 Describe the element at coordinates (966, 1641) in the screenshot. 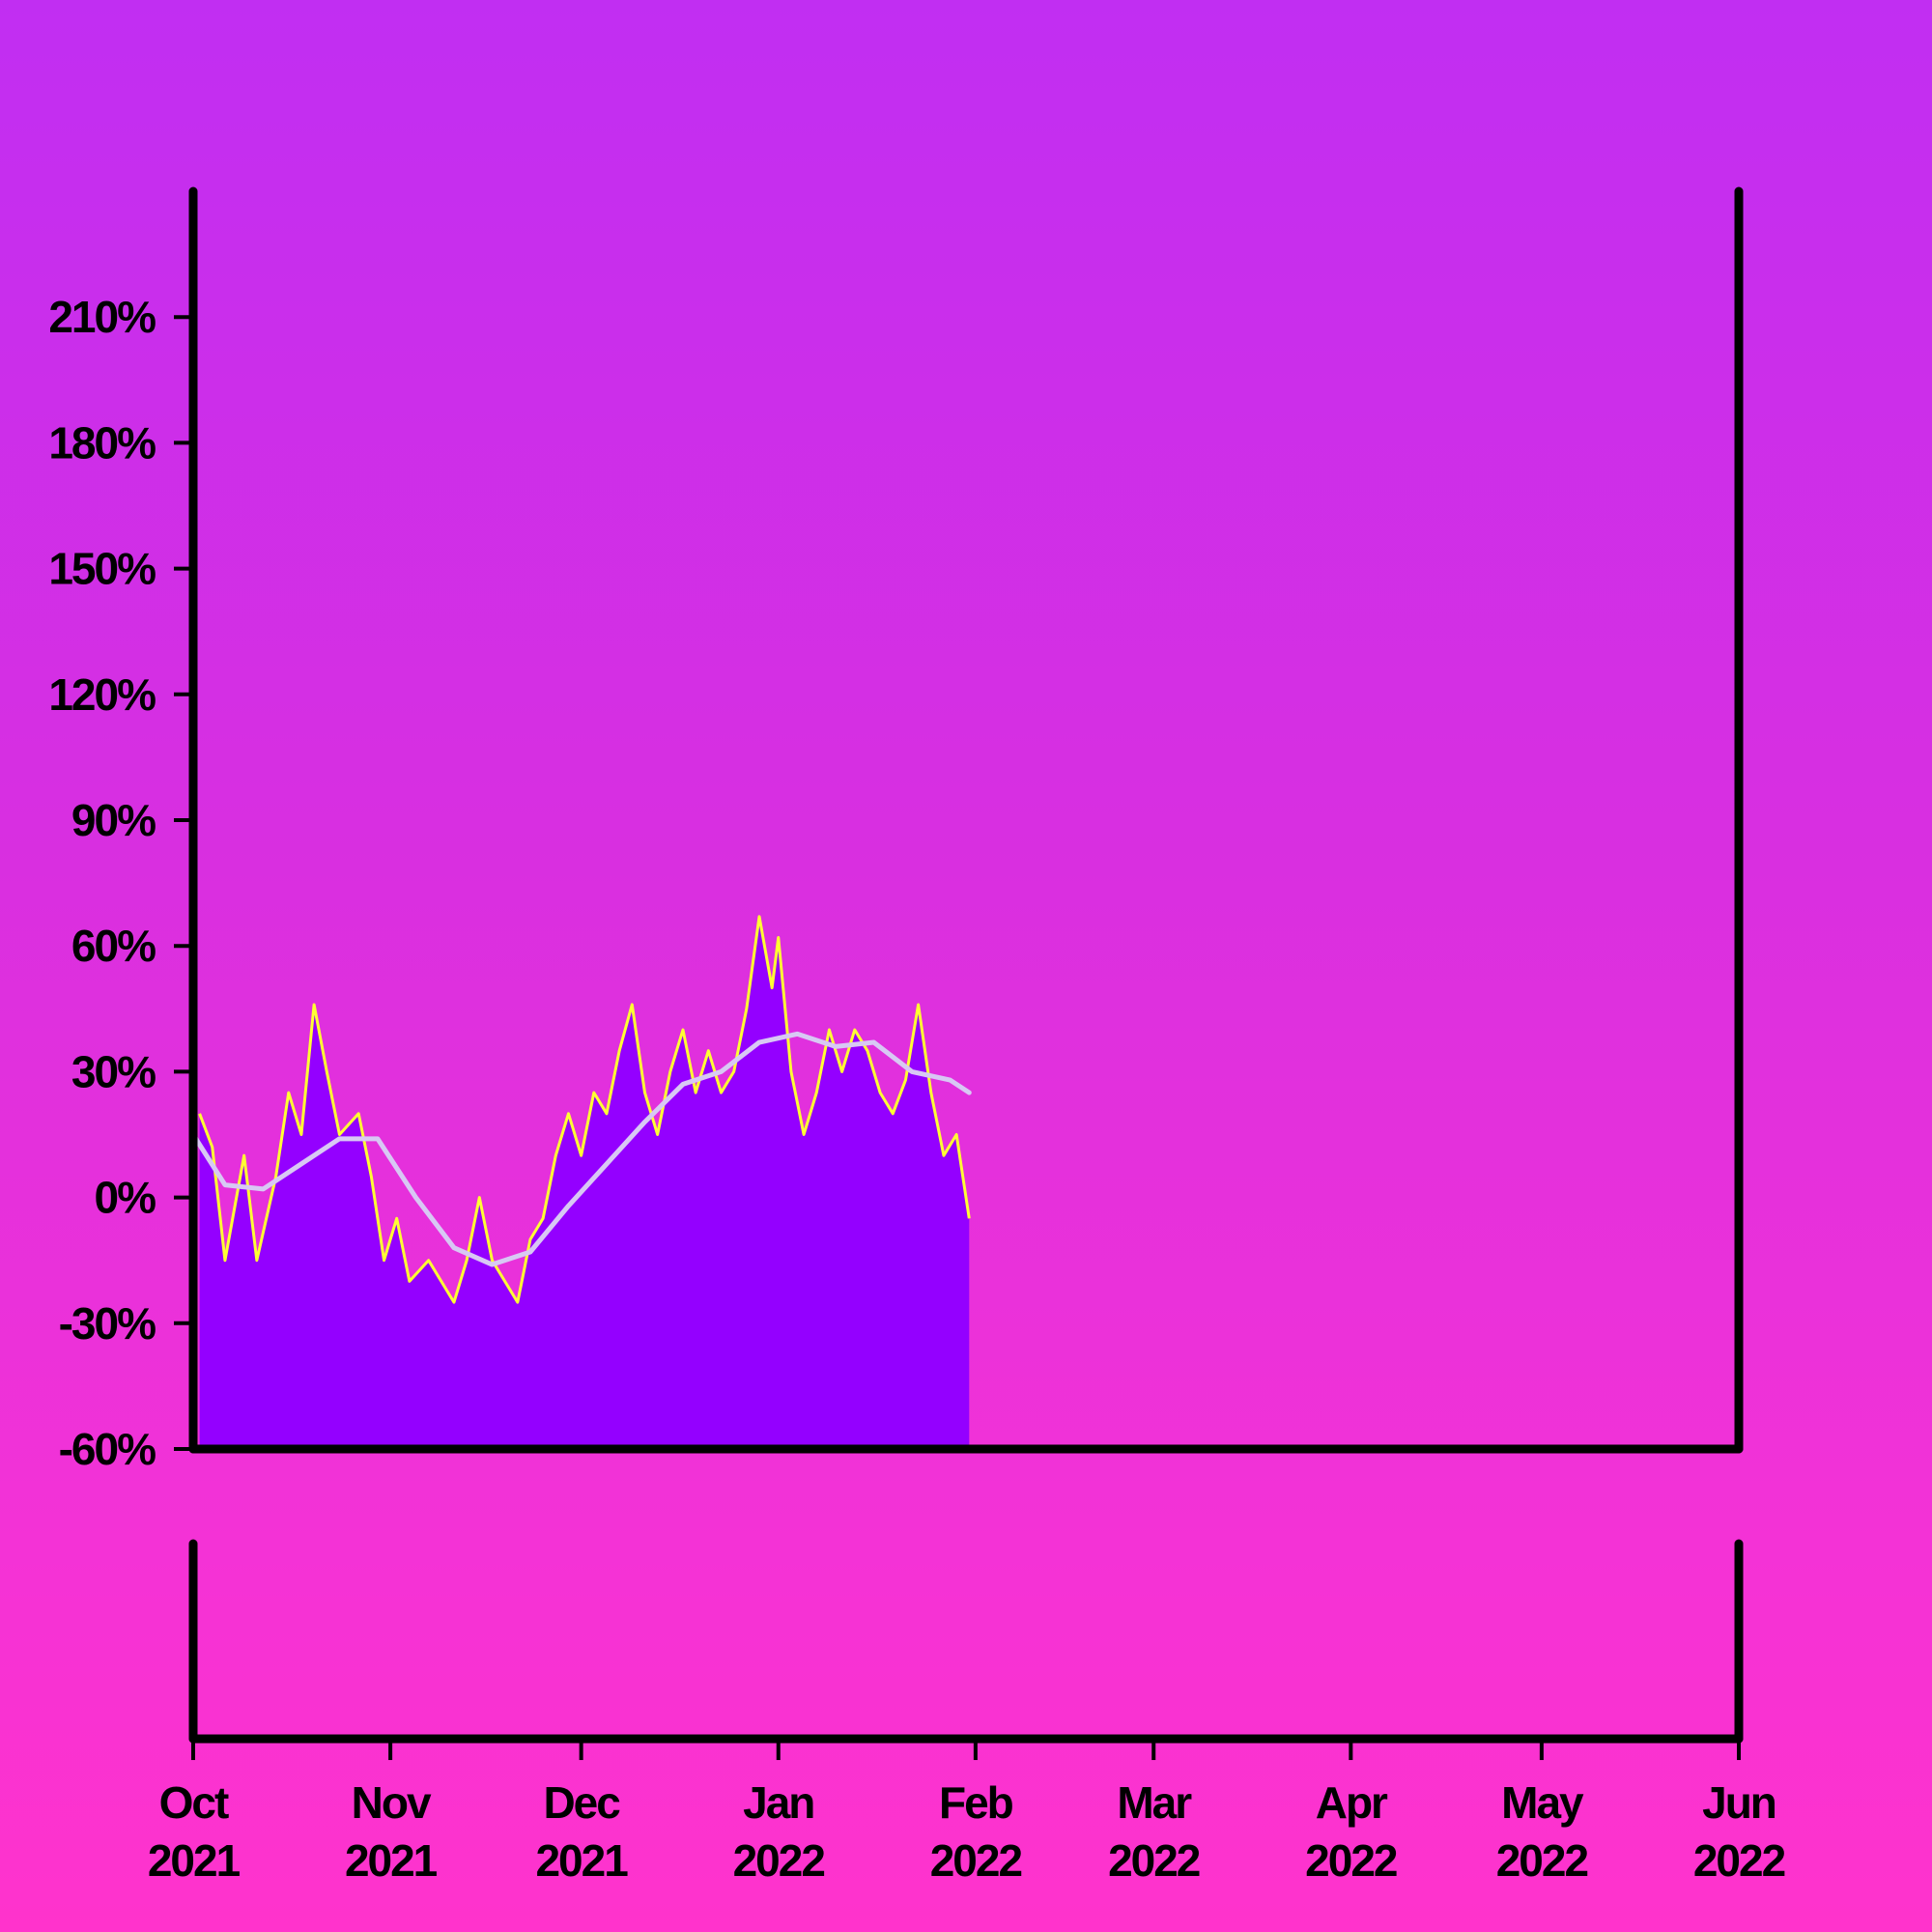

I see `volume-plot` at that location.